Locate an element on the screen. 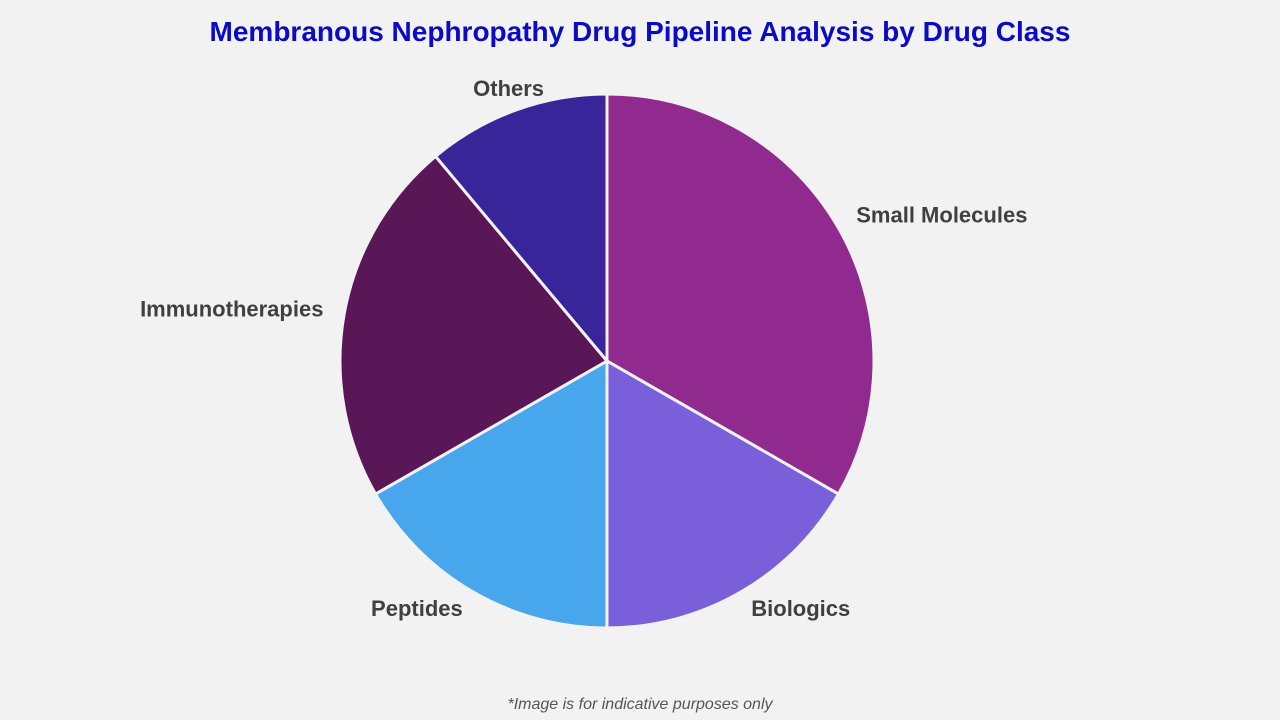 The height and width of the screenshot is (720, 1280). pie-slice-biologics is located at coordinates (723, 494).